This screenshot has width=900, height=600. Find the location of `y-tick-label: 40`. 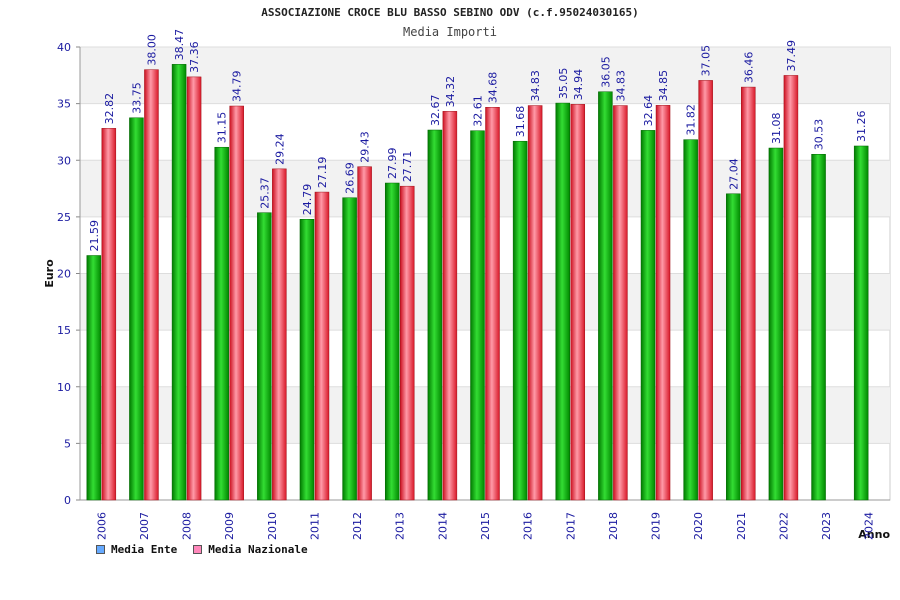

y-tick-label: 40 is located at coordinates (64, 47).